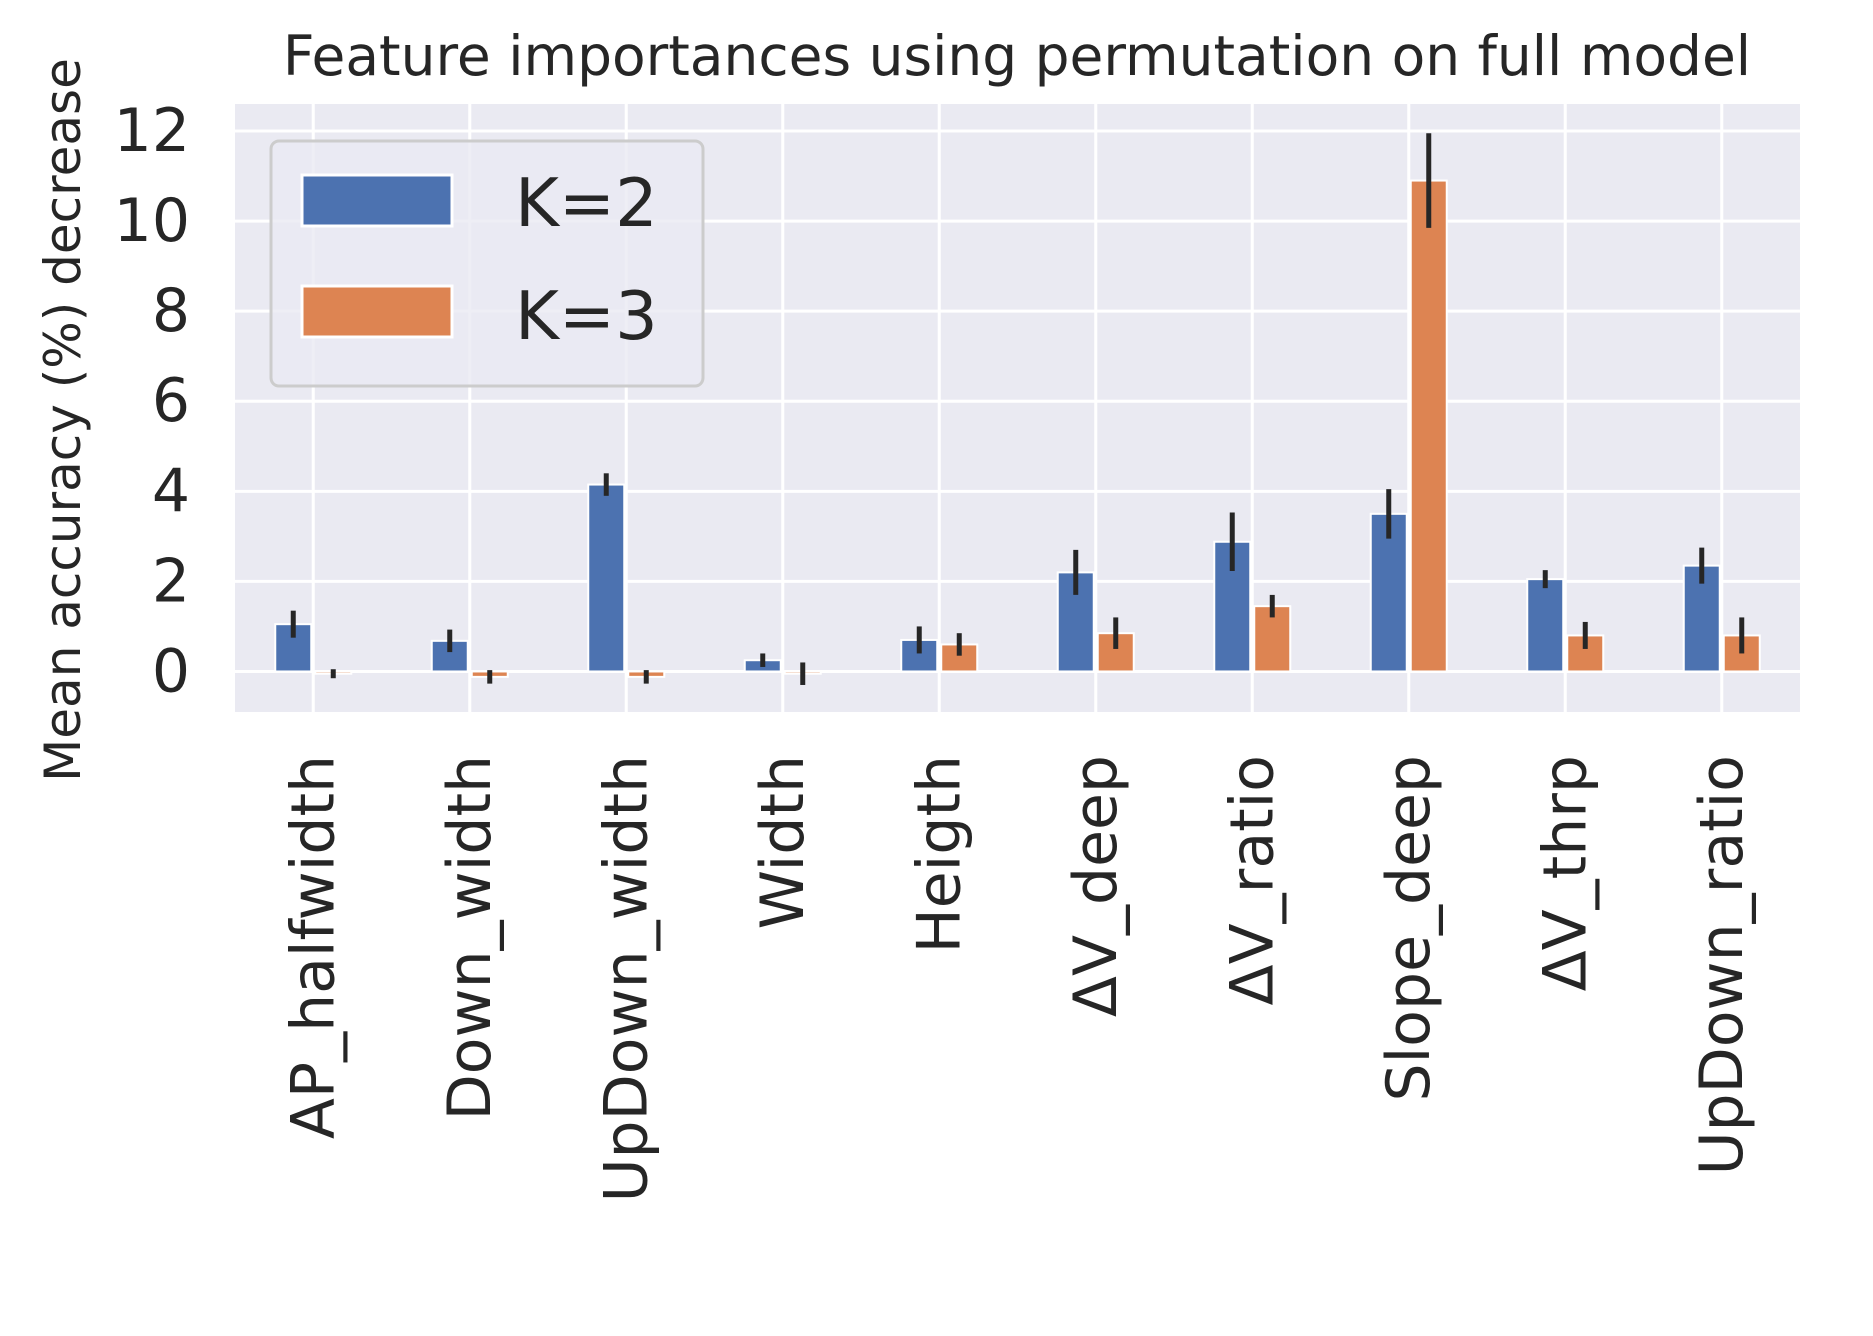 Image resolution: width=1873 pixels, height=1336 pixels. I want to click on y-tick-label: 6, so click(171, 401).